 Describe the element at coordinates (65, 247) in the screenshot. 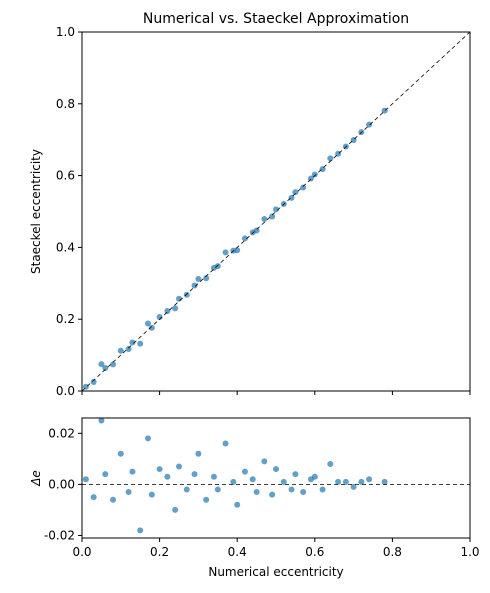

I see `y-tick-label: 0.4` at that location.